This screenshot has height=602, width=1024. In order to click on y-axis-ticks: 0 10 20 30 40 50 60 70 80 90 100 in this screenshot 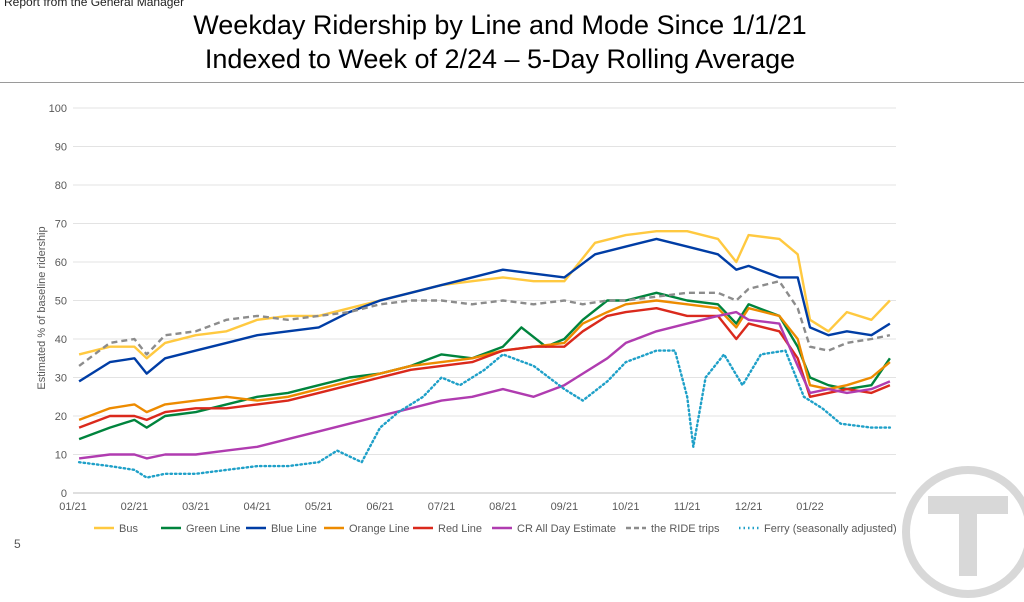, I will do `click(58, 301)`.